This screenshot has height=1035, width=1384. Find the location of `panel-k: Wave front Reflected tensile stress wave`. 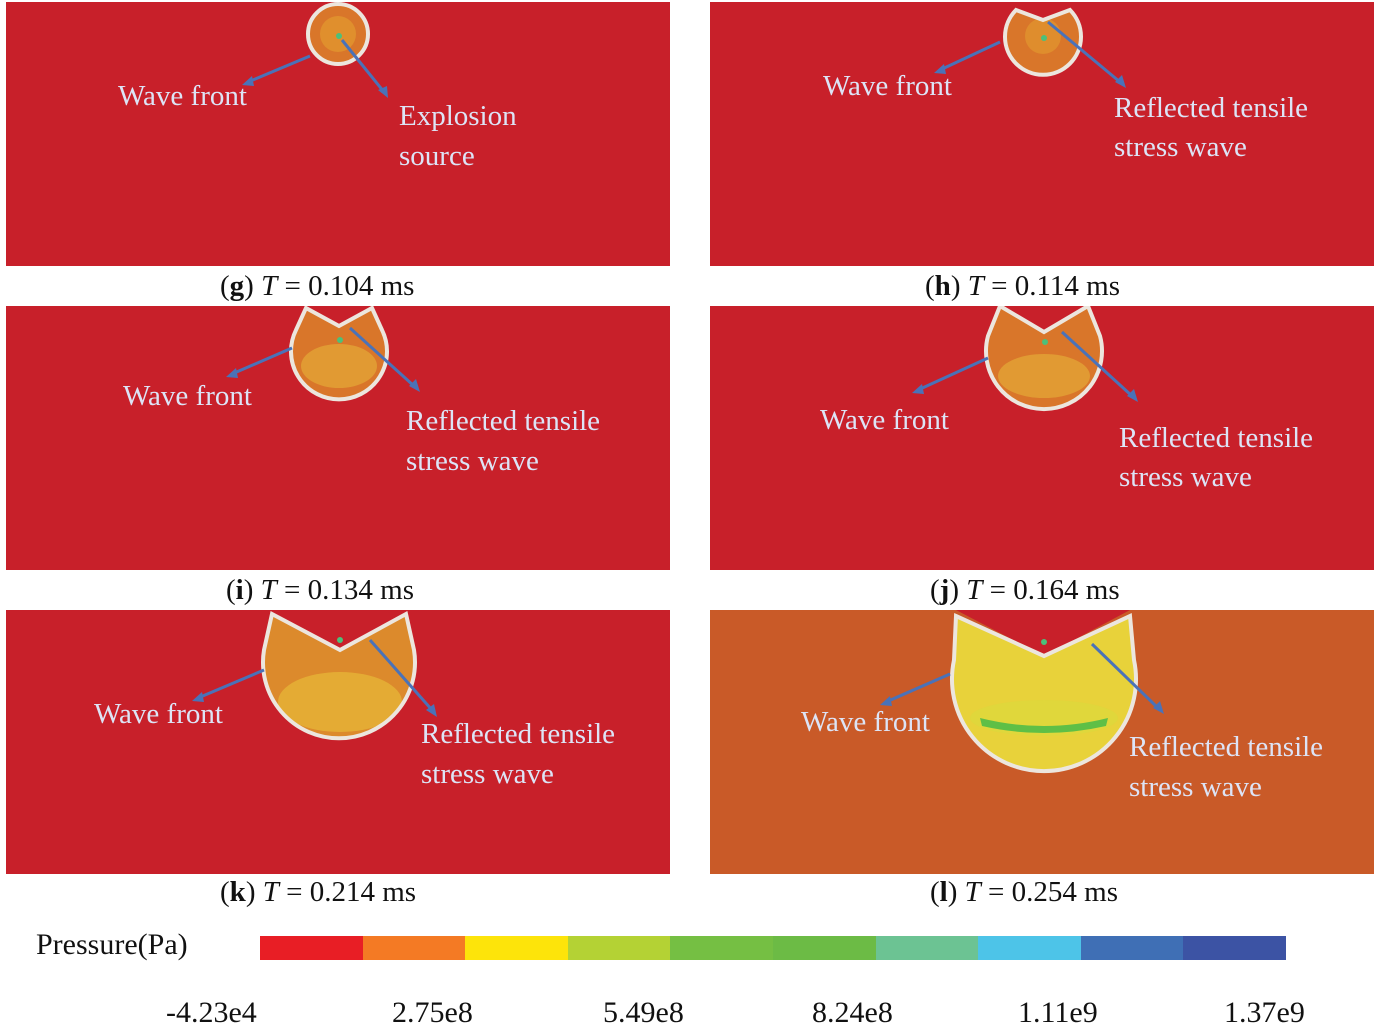

panel-k: Wave front Reflected tensile stress wave is located at coordinates (338, 742).